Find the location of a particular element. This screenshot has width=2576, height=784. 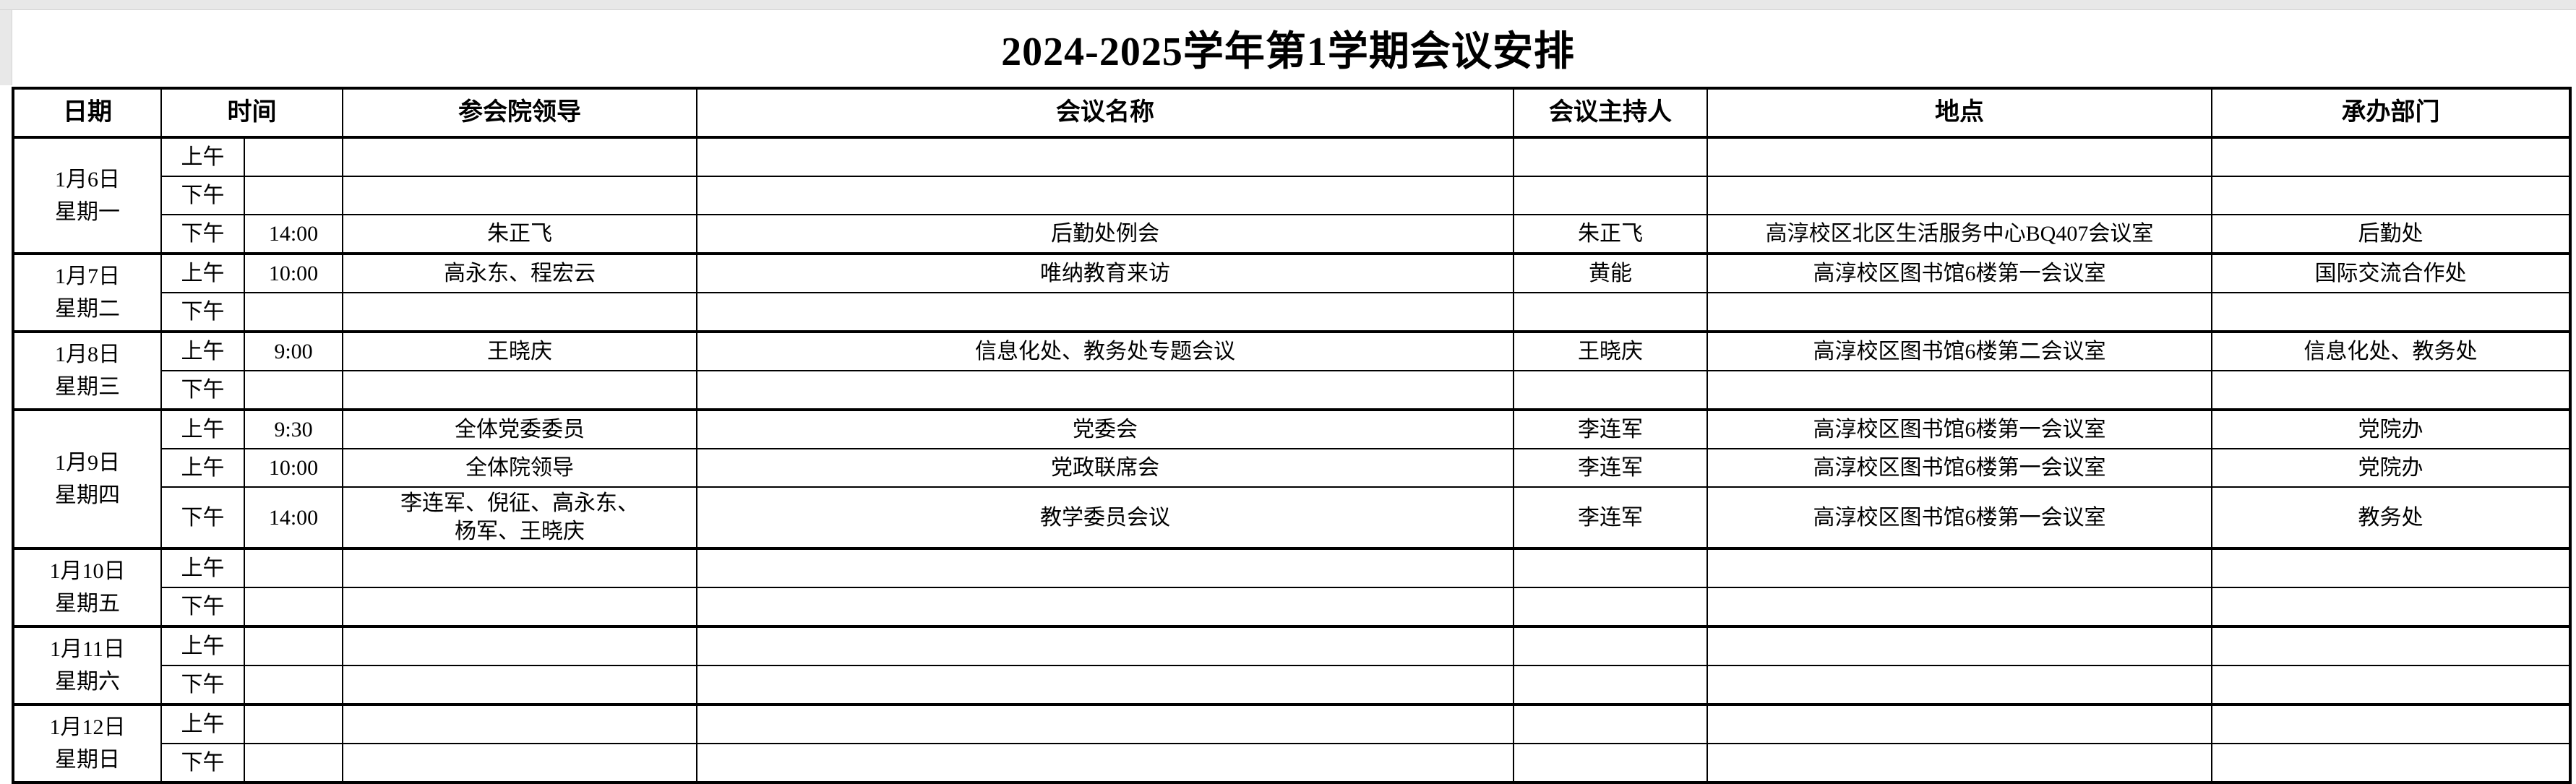

cell-date: 1月12日 星期日 is located at coordinates (87, 743).